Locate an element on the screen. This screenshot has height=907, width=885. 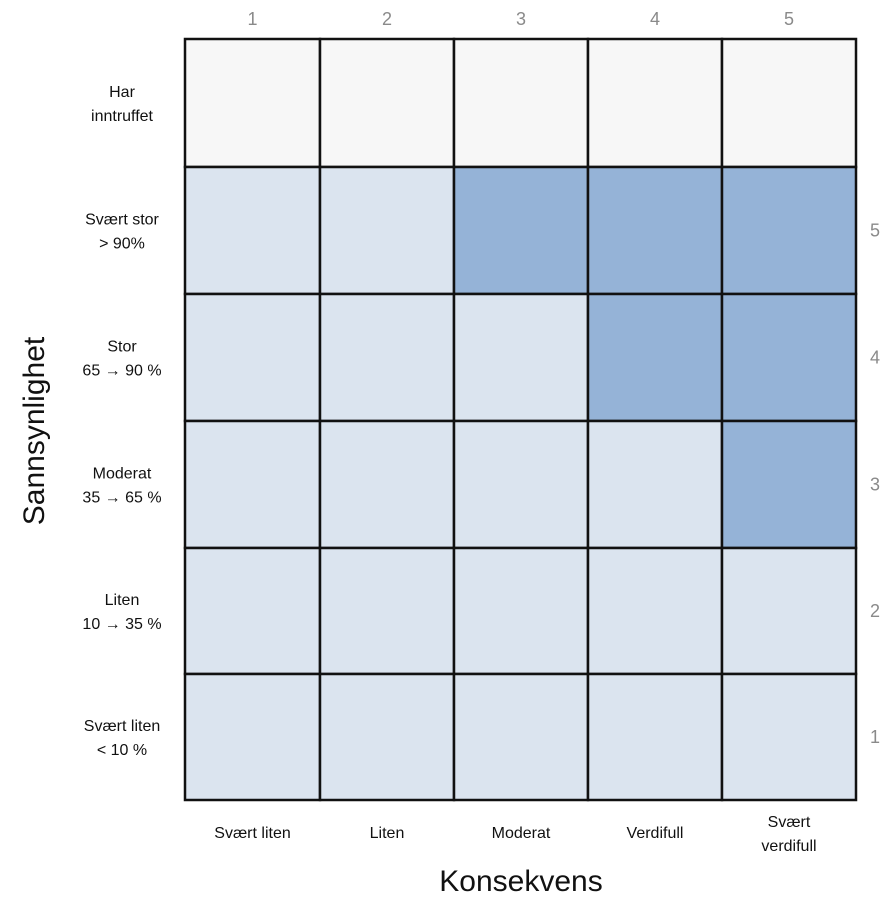
matrix-cell-r2-c3 is located at coordinates (521, 230).